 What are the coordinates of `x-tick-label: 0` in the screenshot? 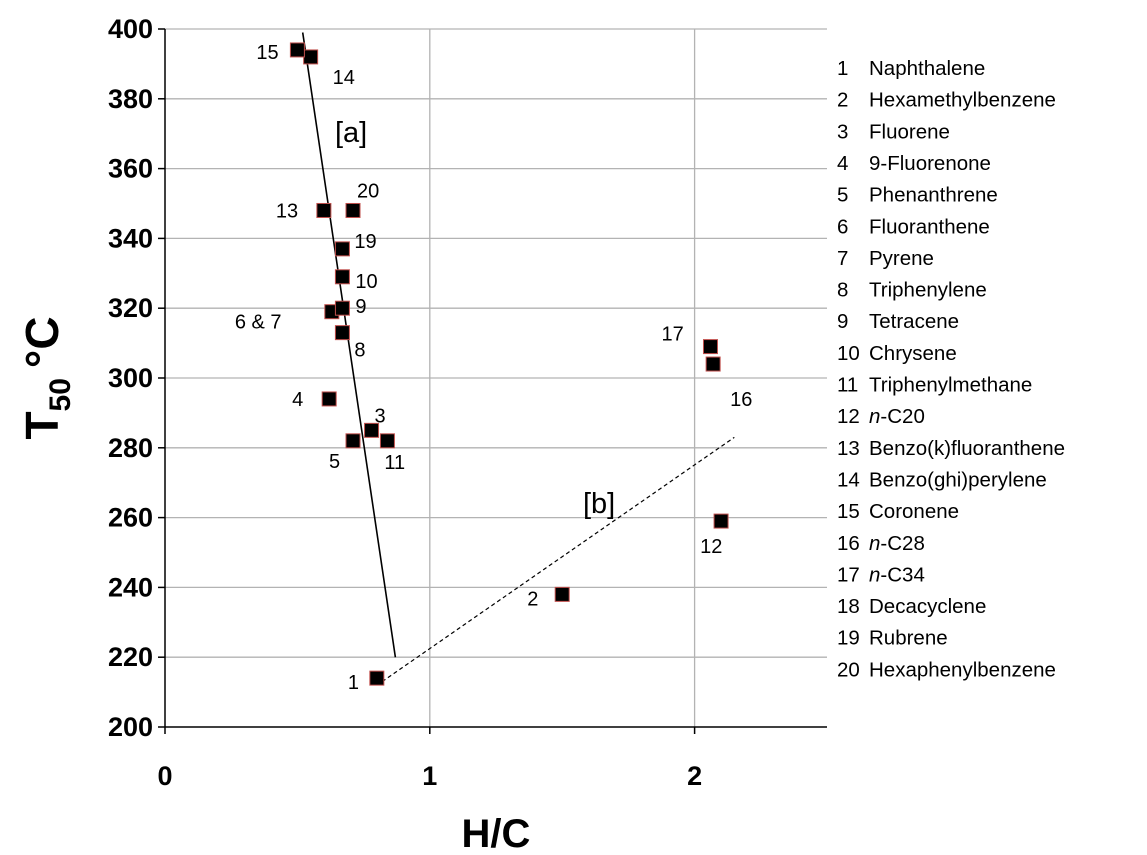 It's located at (164, 776).